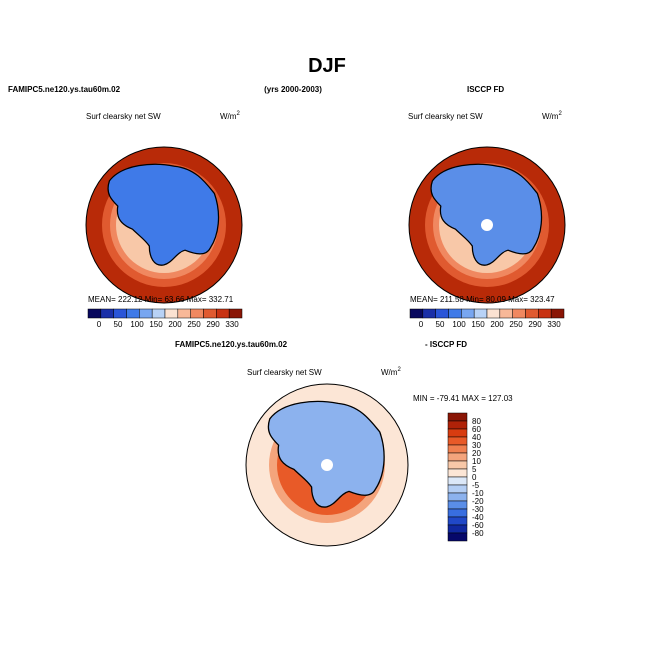 Image resolution: width=654 pixels, height=659 pixels. Describe the element at coordinates (476, 485) in the screenshot. I see `colorbar-label: -5` at that location.